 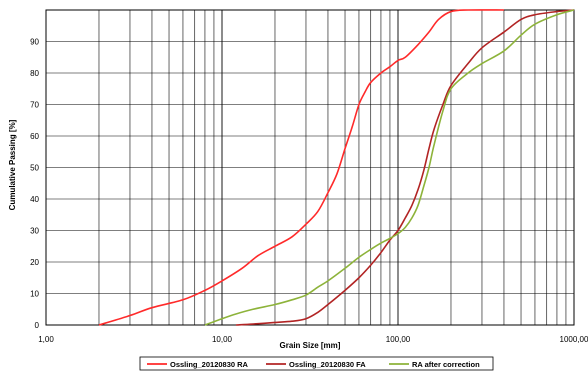 What do you see at coordinates (209, 364) in the screenshot?
I see `legend-label: Ossling_20120830 RA` at bounding box center [209, 364].